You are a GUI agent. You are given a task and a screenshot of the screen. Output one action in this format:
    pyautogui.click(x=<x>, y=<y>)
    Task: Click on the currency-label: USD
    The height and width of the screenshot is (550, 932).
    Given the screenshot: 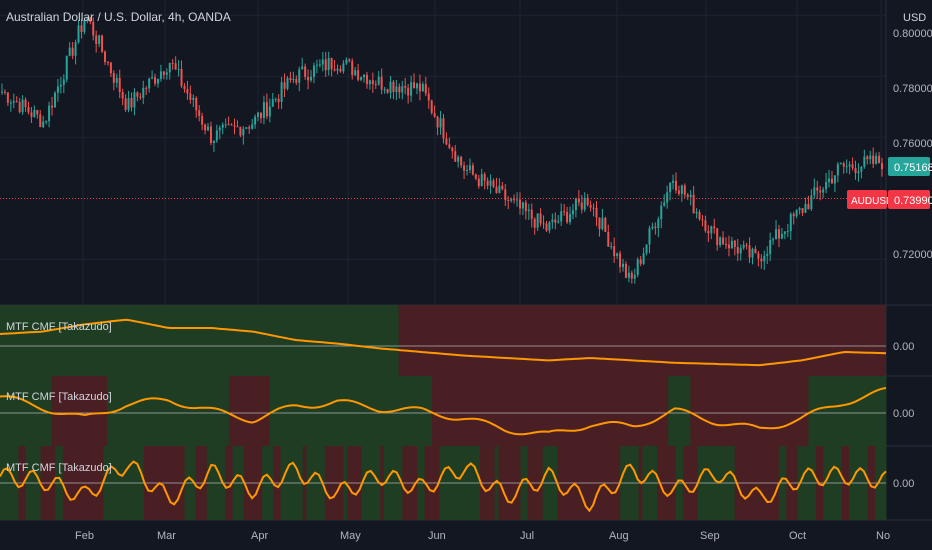 What is the action you would take?
    pyautogui.click(x=914, y=18)
    